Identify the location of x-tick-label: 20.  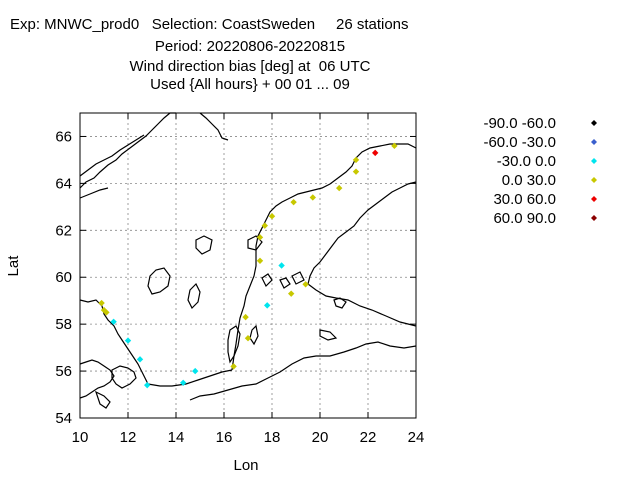
(320, 437).